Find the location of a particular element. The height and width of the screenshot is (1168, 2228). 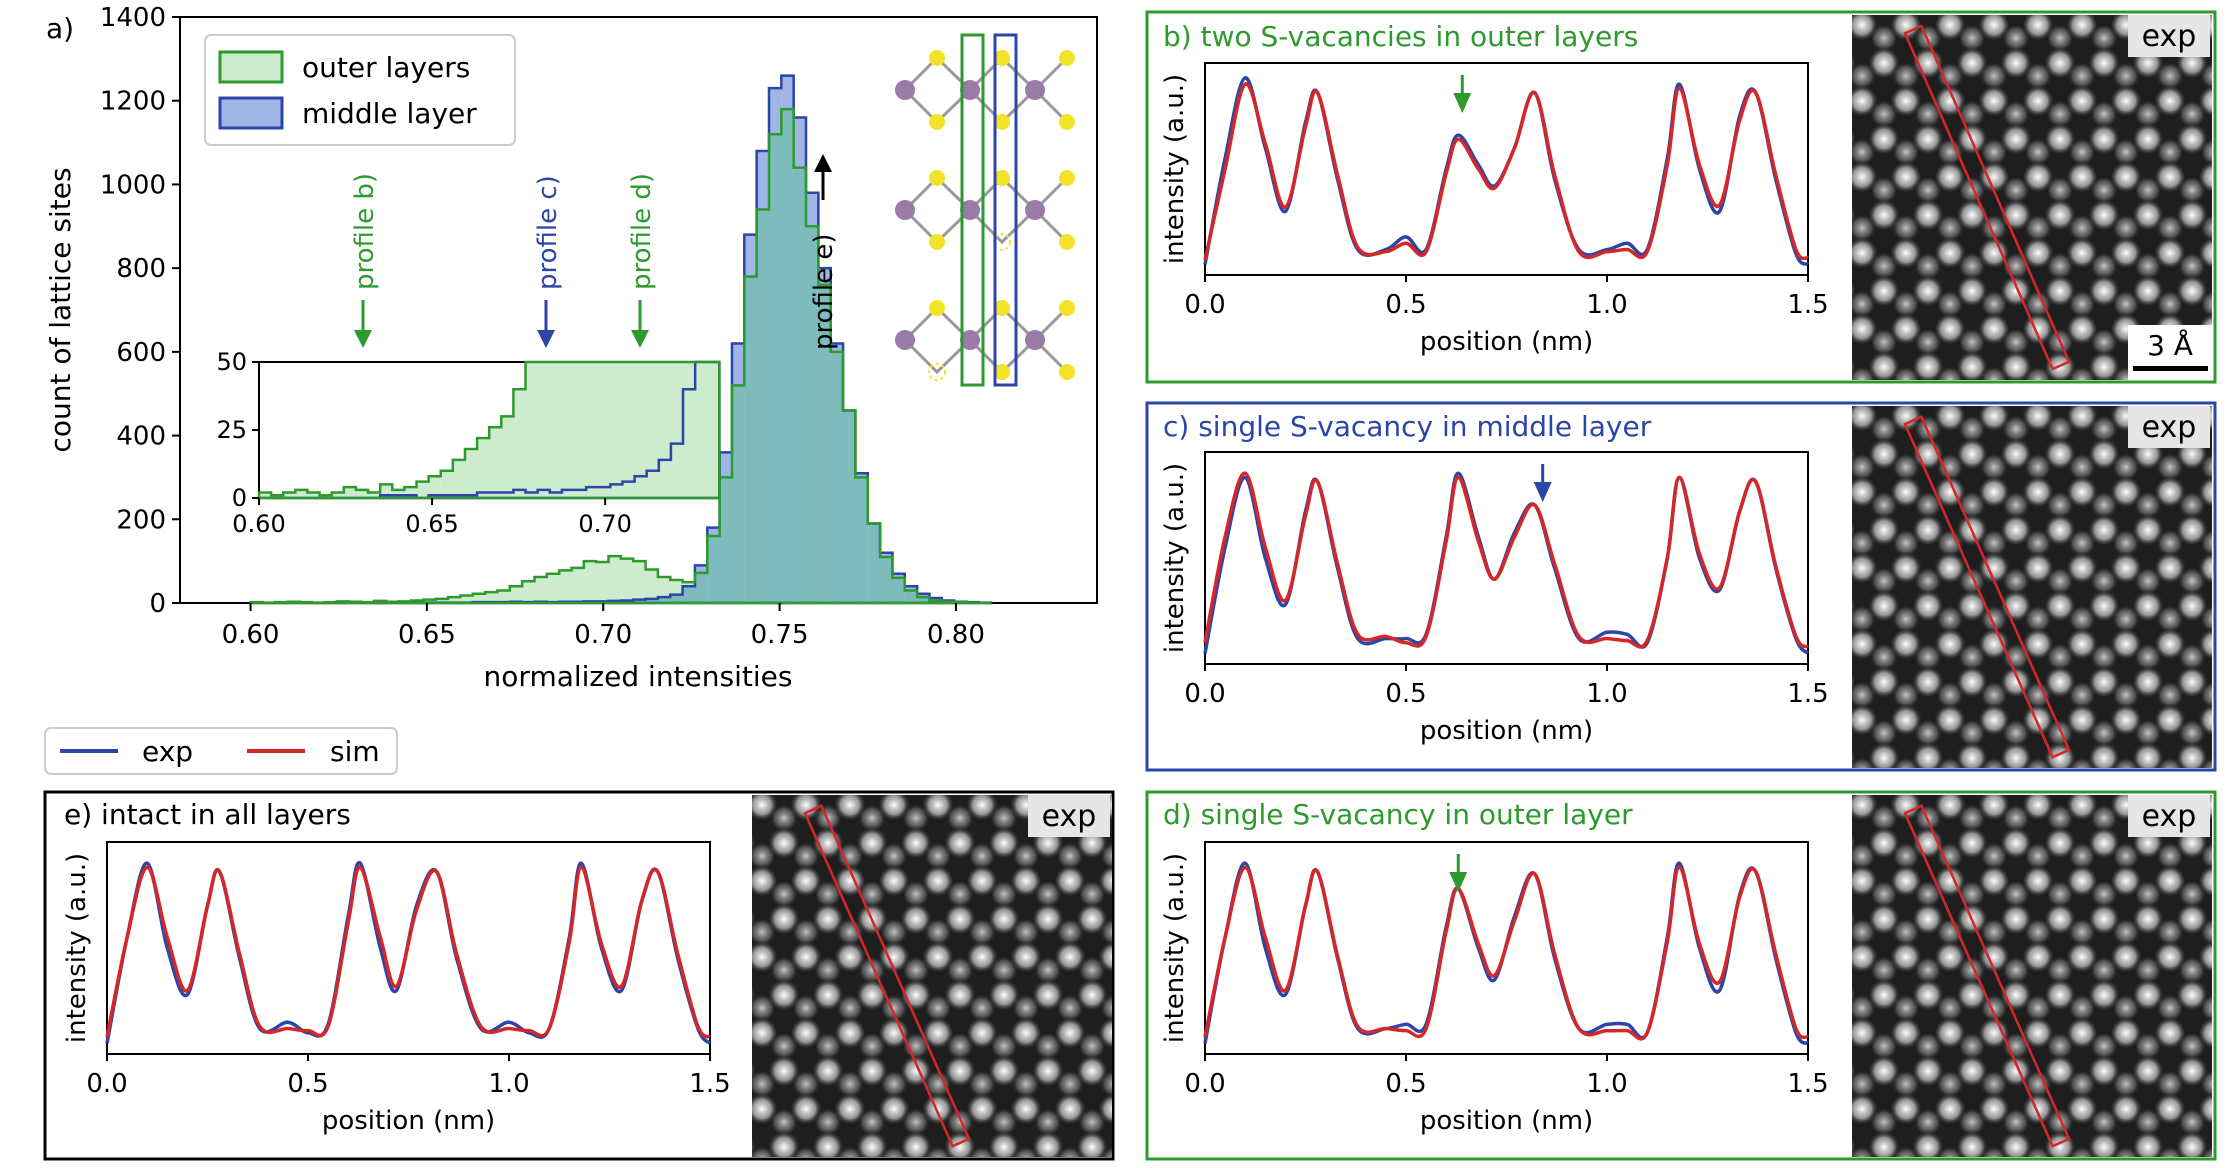

panel-c-vacancy-arrowhead is located at coordinates (1542, 492).